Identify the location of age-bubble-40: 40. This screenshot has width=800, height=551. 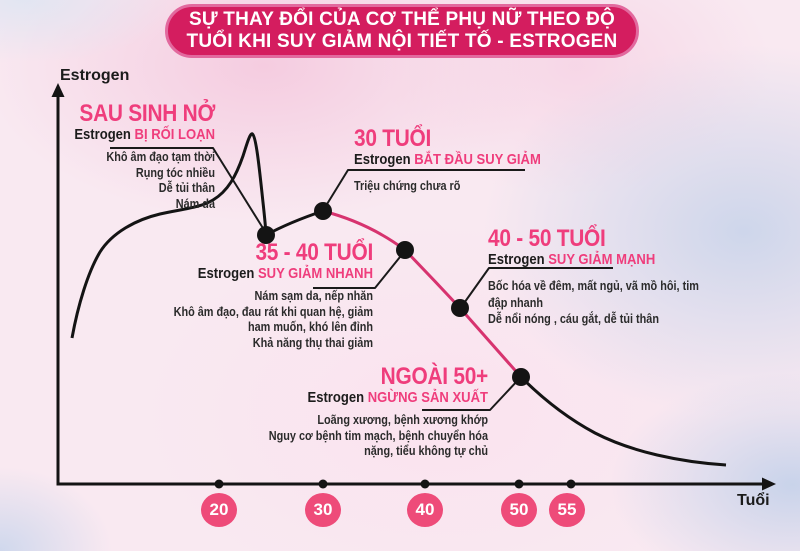
(425, 510).